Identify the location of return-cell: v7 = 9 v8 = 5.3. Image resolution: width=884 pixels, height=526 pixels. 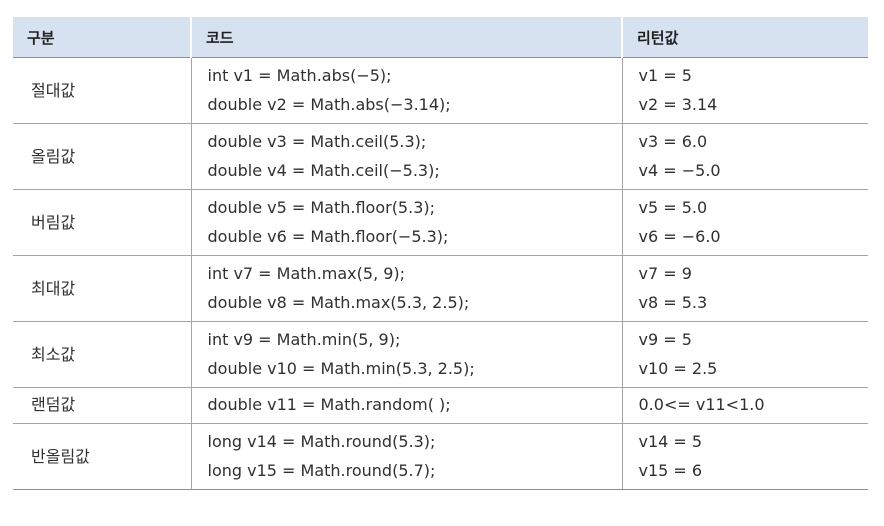
(744, 288).